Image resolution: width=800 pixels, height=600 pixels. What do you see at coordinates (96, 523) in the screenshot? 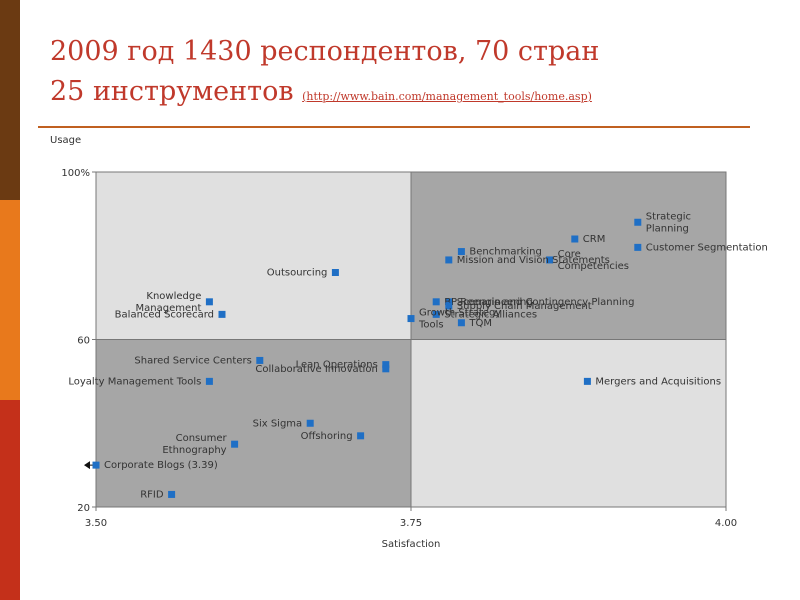
I see `x-tick-label: 3.50` at bounding box center [96, 523].